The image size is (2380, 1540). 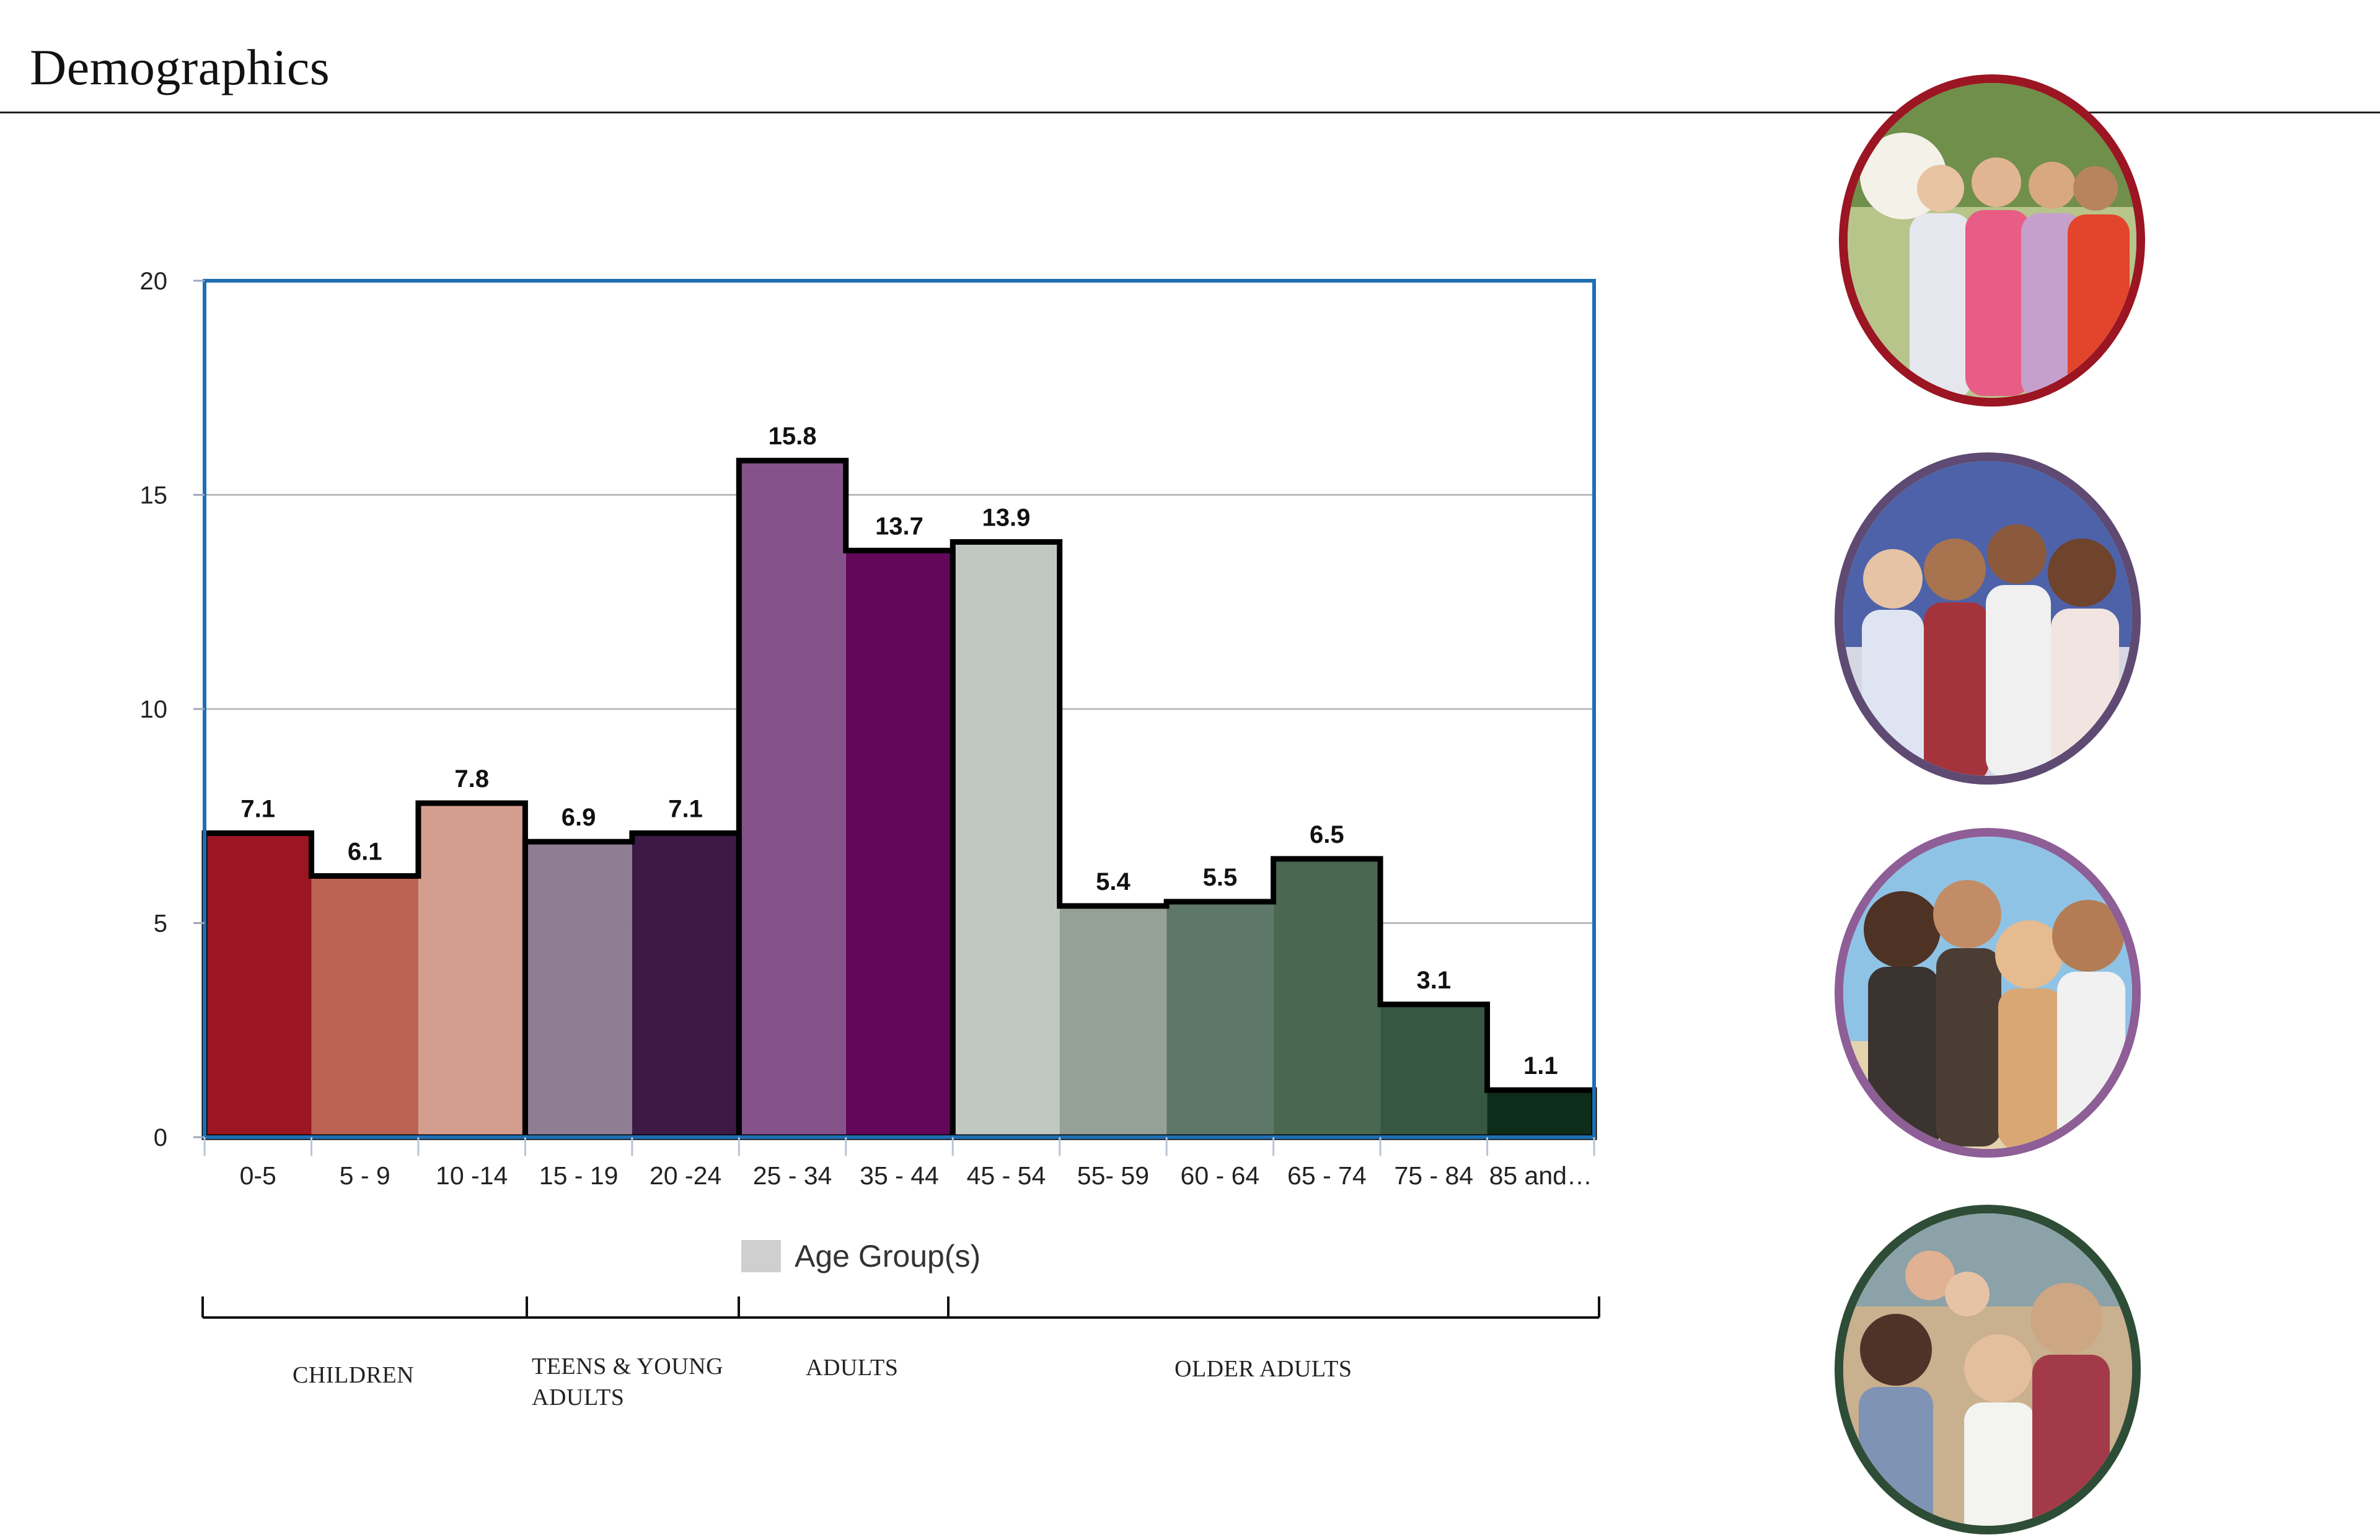 I want to click on value-label: 1.1, so click(x=1540, y=1066).